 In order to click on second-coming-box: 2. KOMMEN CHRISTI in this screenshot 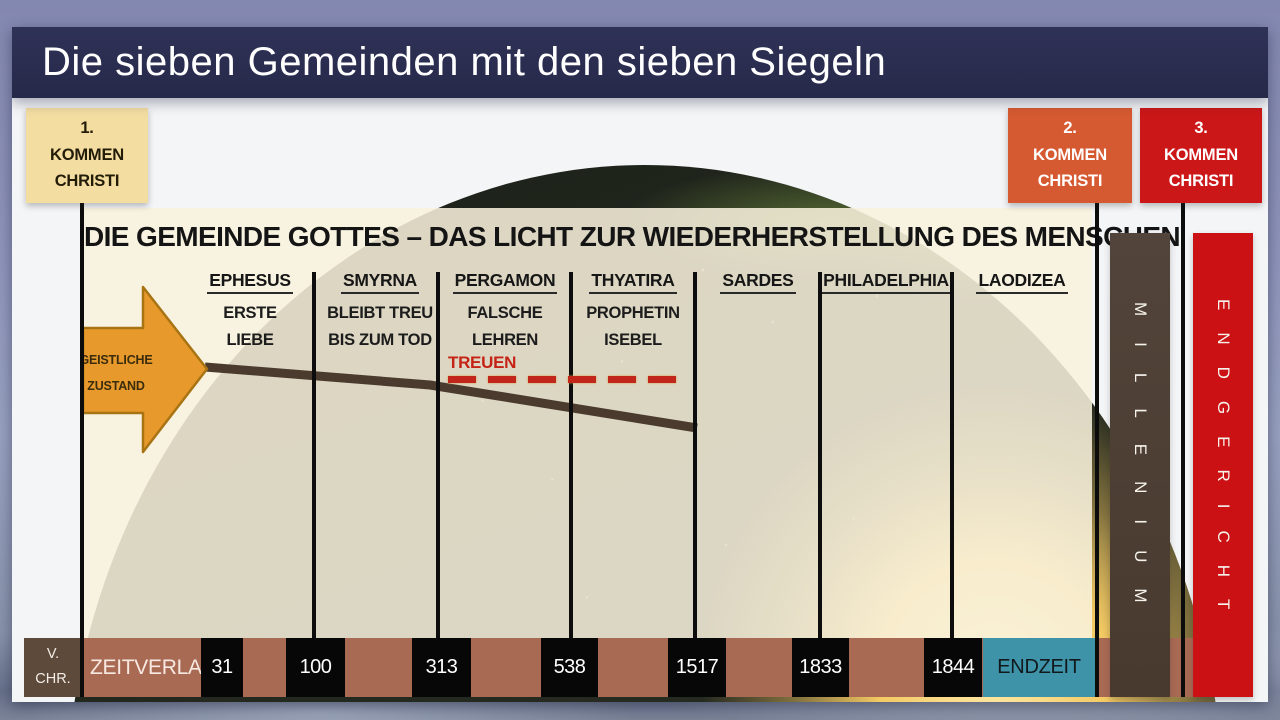, I will do `click(1070, 155)`.